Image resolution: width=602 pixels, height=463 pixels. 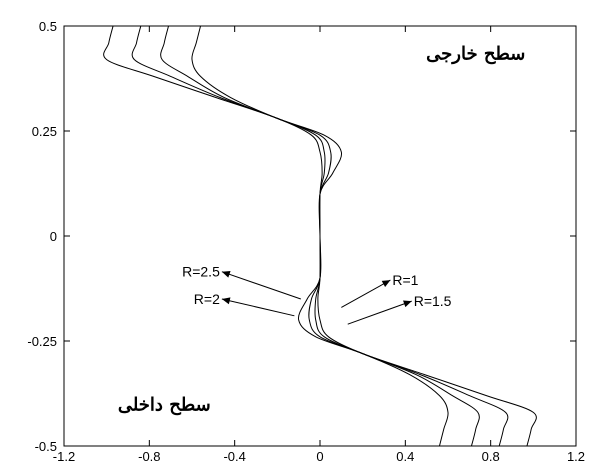 What do you see at coordinates (46, 446) in the screenshot?
I see `y-tick-label: -0.5` at bounding box center [46, 446].